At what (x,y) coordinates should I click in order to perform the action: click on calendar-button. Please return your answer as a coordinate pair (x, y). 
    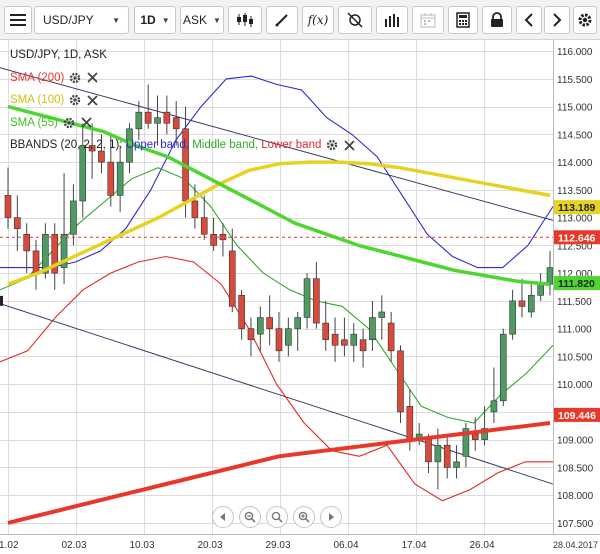
    Looking at the image, I should click on (428, 20).